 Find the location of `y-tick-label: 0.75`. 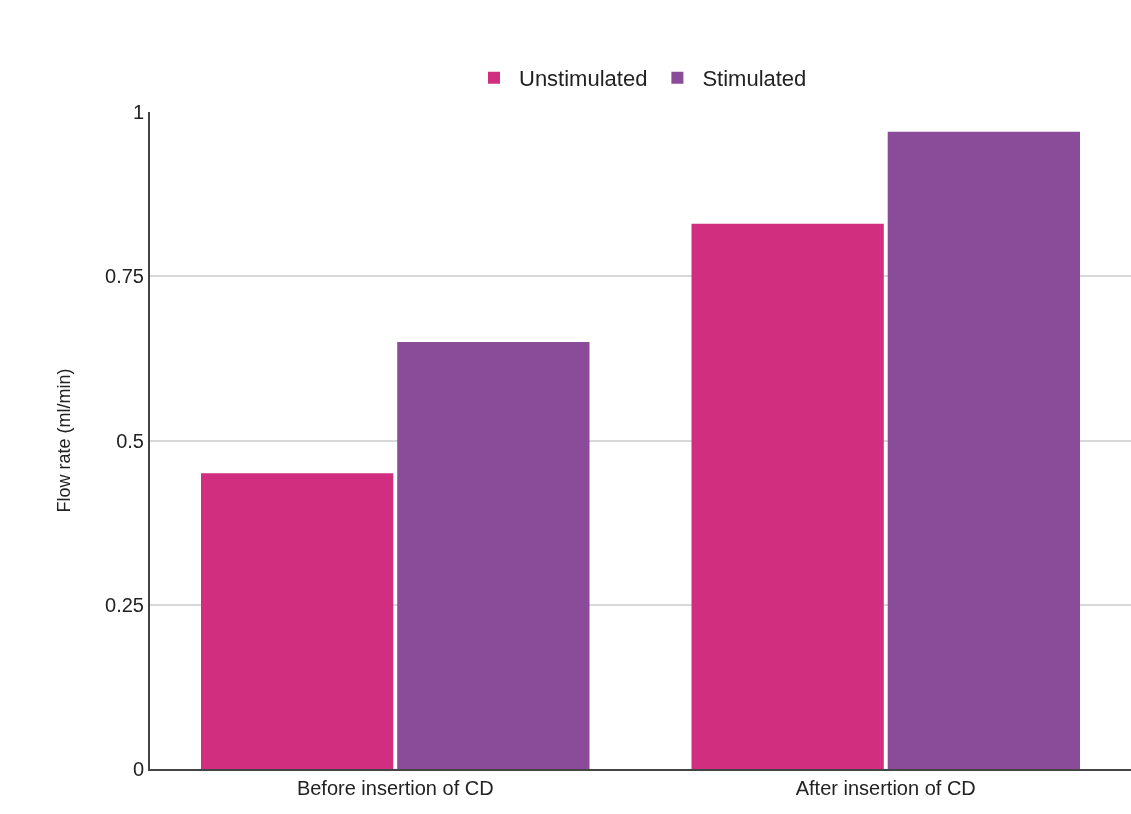

y-tick-label: 0.75 is located at coordinates (124, 276).